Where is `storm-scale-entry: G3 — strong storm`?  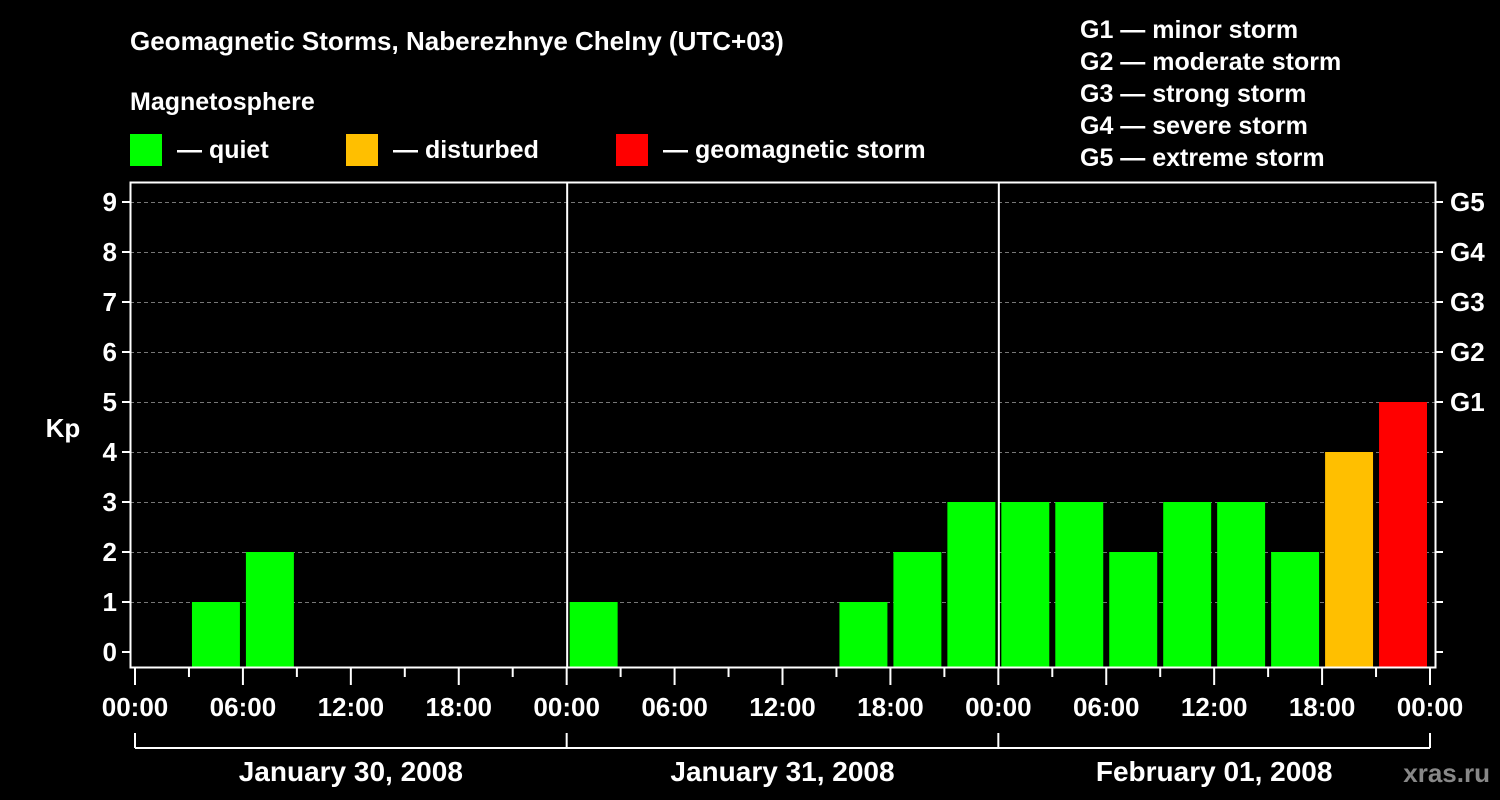
storm-scale-entry: G3 — strong storm is located at coordinates (1193, 94).